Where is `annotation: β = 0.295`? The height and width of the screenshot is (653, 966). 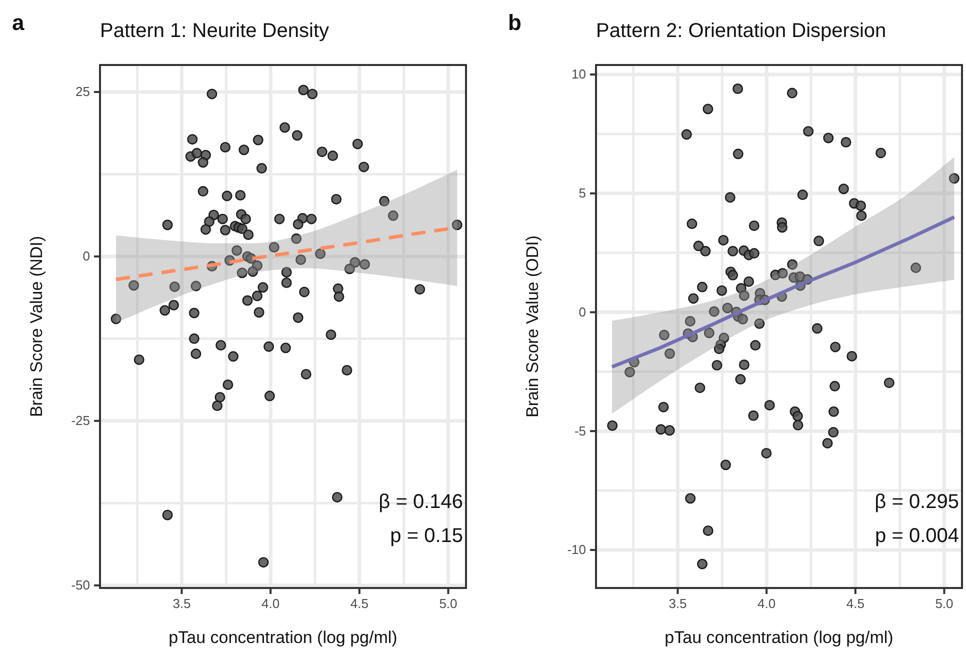 annotation: β = 0.295 is located at coordinates (916, 502).